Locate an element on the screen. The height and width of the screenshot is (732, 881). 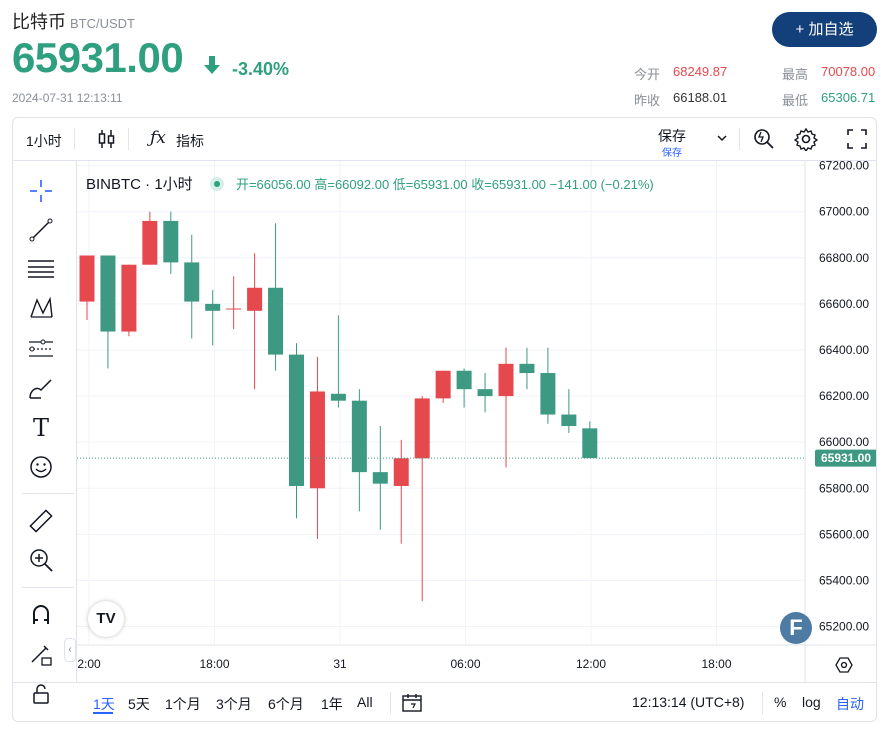
bottom-divider is located at coordinates (444, 682).